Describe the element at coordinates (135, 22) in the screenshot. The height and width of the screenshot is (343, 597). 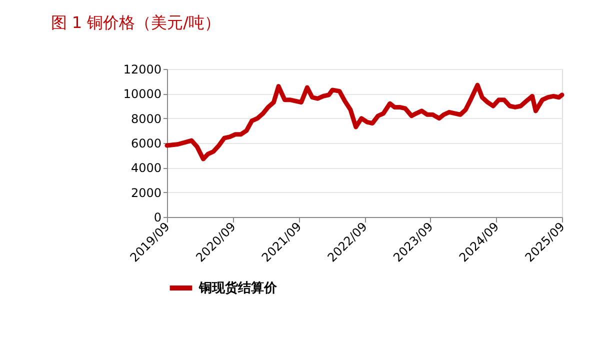
I see `chart-title: 图 1 铜价格（美元/吨）` at that location.